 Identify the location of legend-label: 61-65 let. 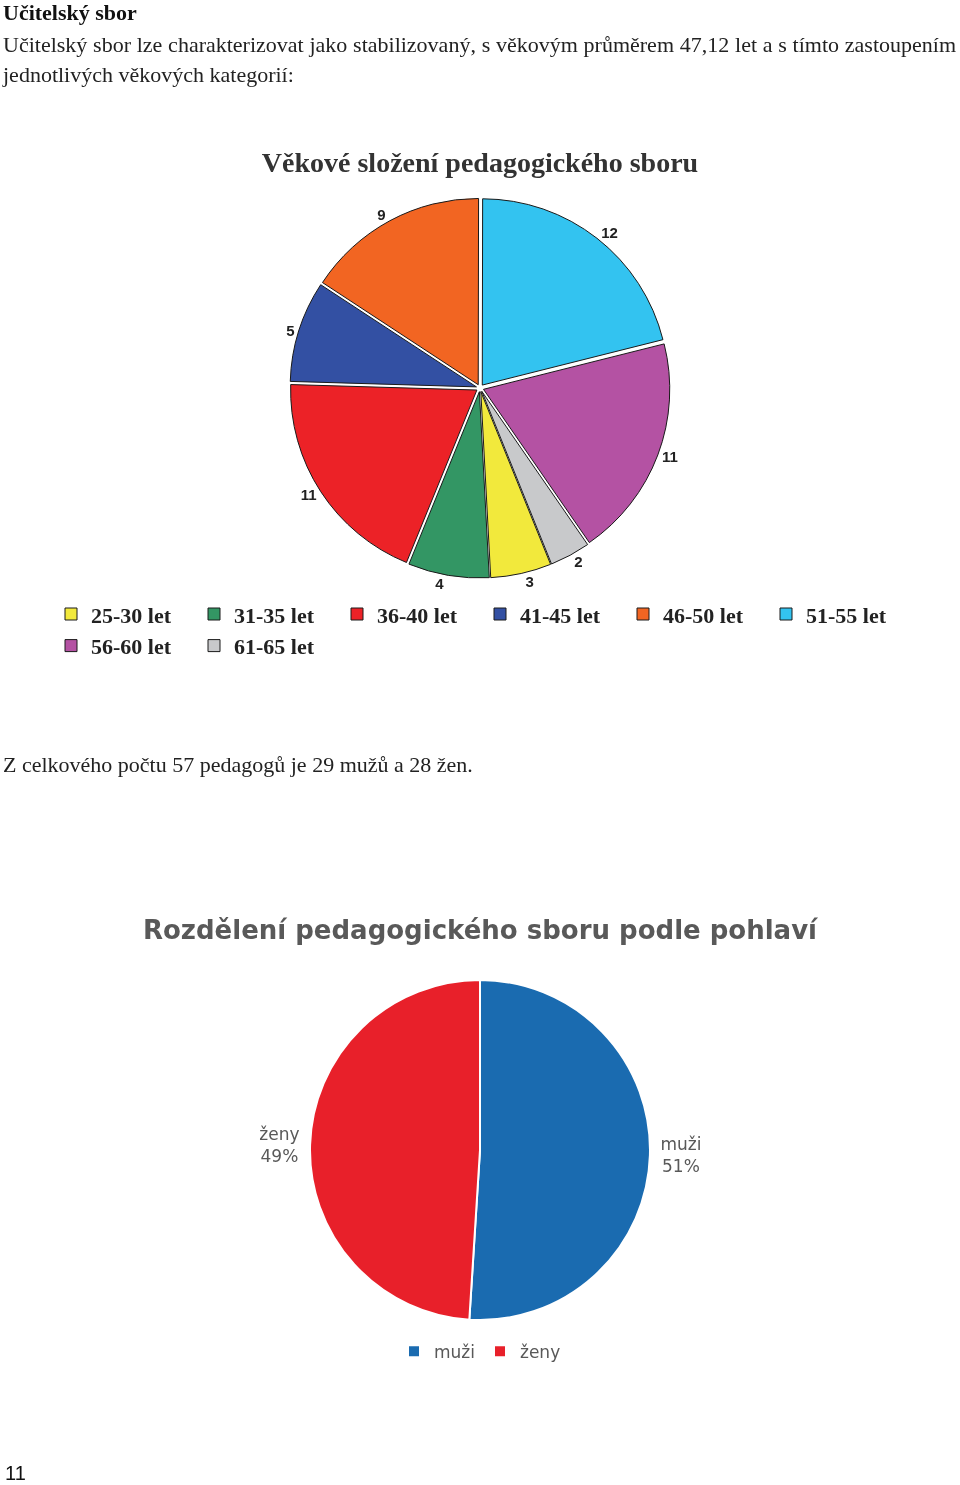
(274, 647).